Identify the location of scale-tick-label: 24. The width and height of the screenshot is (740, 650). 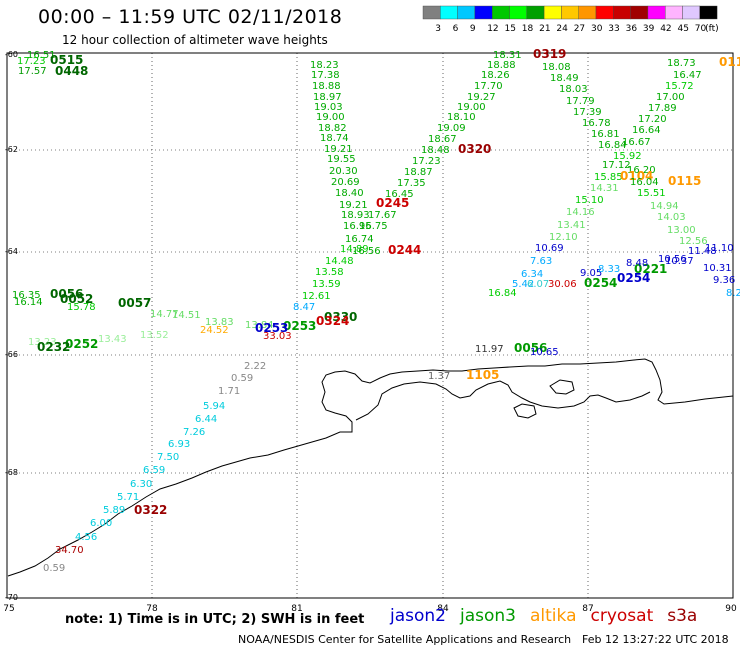
(562, 29).